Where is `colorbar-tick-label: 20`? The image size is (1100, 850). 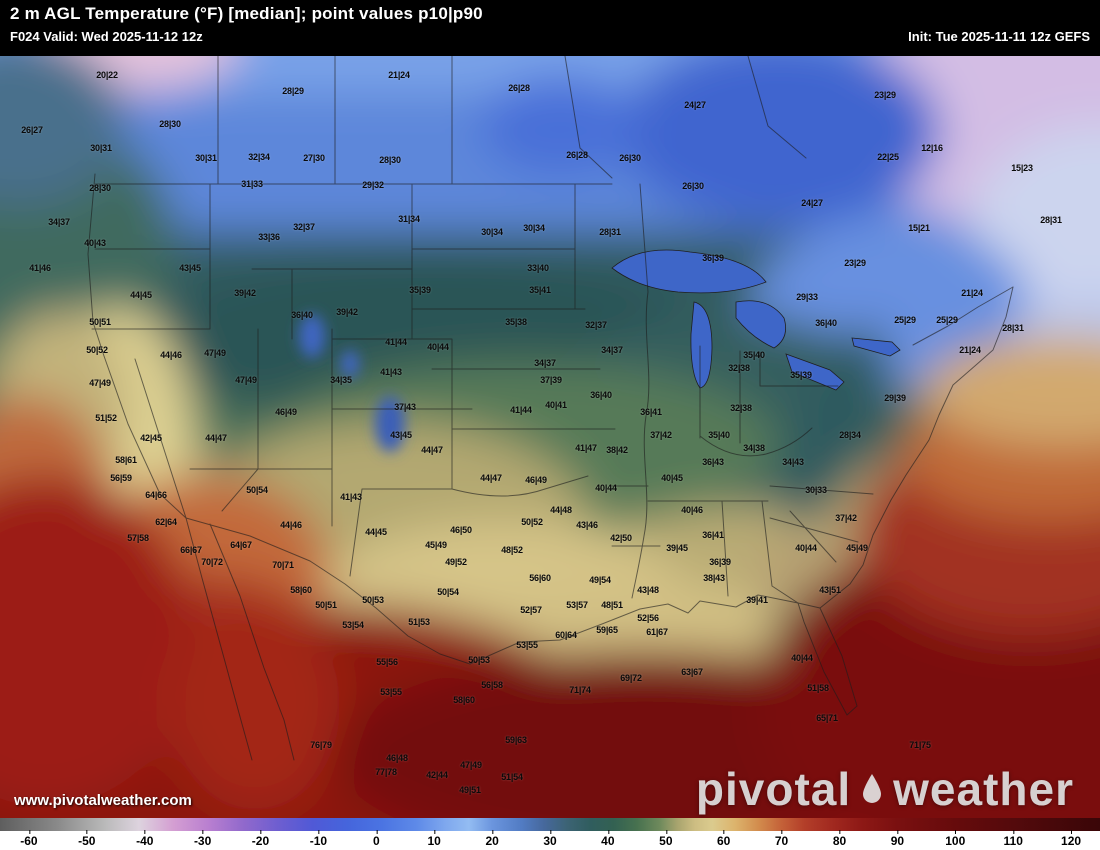
colorbar-tick-label: 20 is located at coordinates (492, 839).